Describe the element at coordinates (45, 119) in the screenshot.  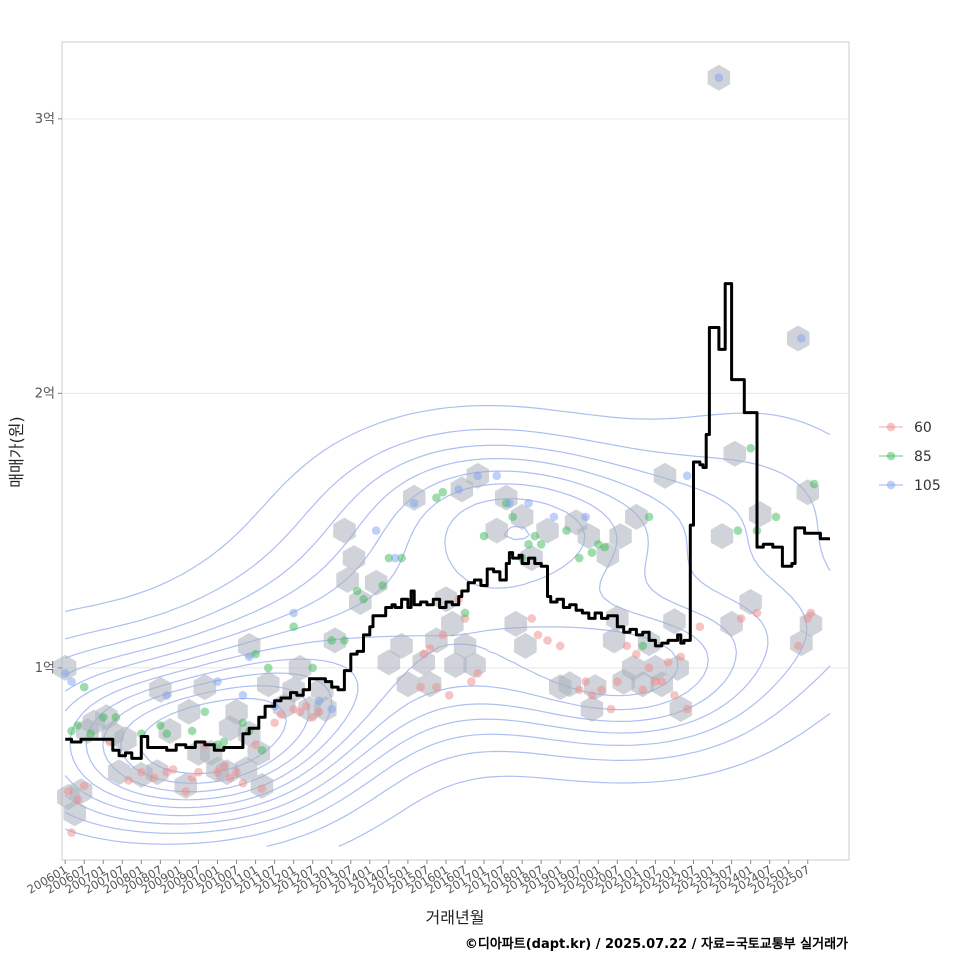
I see `y-tick-label: 3억` at that location.